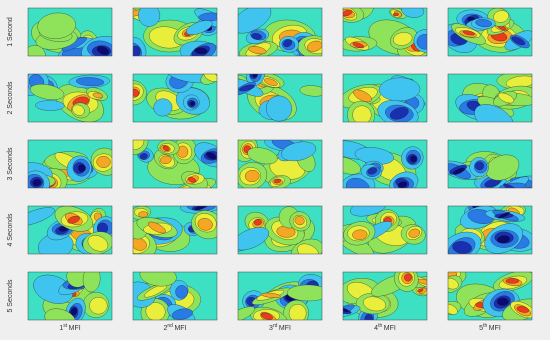 This screenshot has width=550, height=340. Describe the element at coordinates (61, 328) in the screenshot. I see `column-label-ordinal: 1` at that location.